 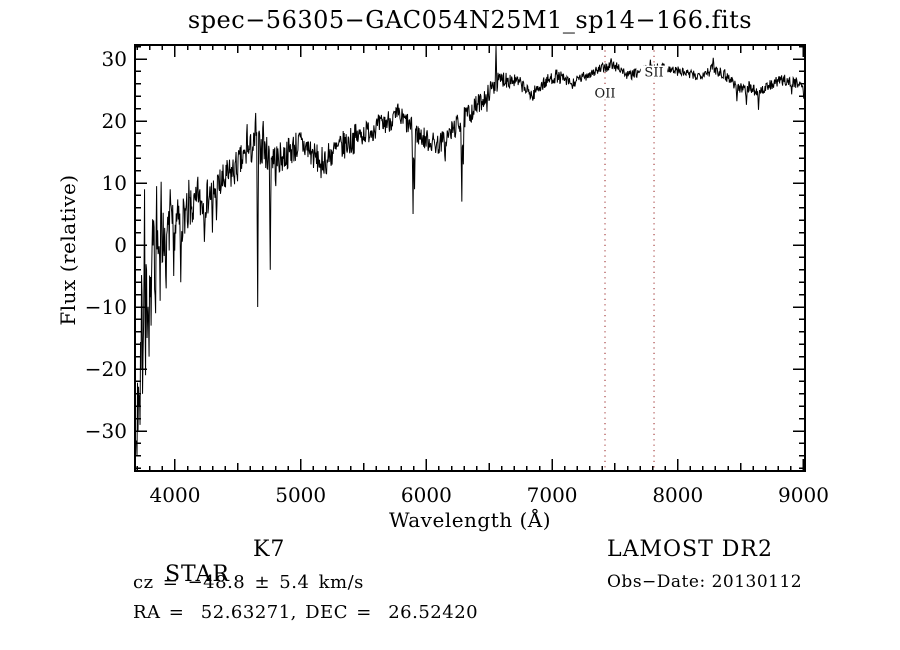 I want to click on x-tick-label: 5000, so click(x=300, y=495).